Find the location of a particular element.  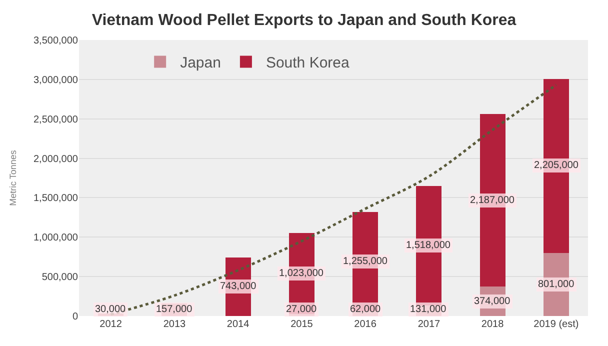

y-tick-label: 0 is located at coordinates (75, 317).